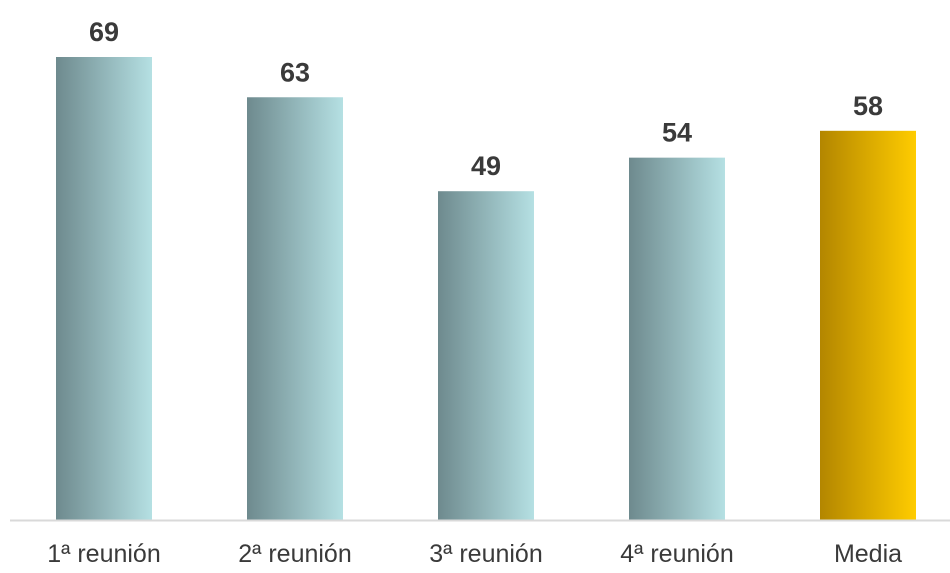 Image resolution: width=950 pixels, height=573 pixels. What do you see at coordinates (486, 554) in the screenshot?
I see `x-tick-label-3-reunio-n: 3ª reunión` at bounding box center [486, 554].